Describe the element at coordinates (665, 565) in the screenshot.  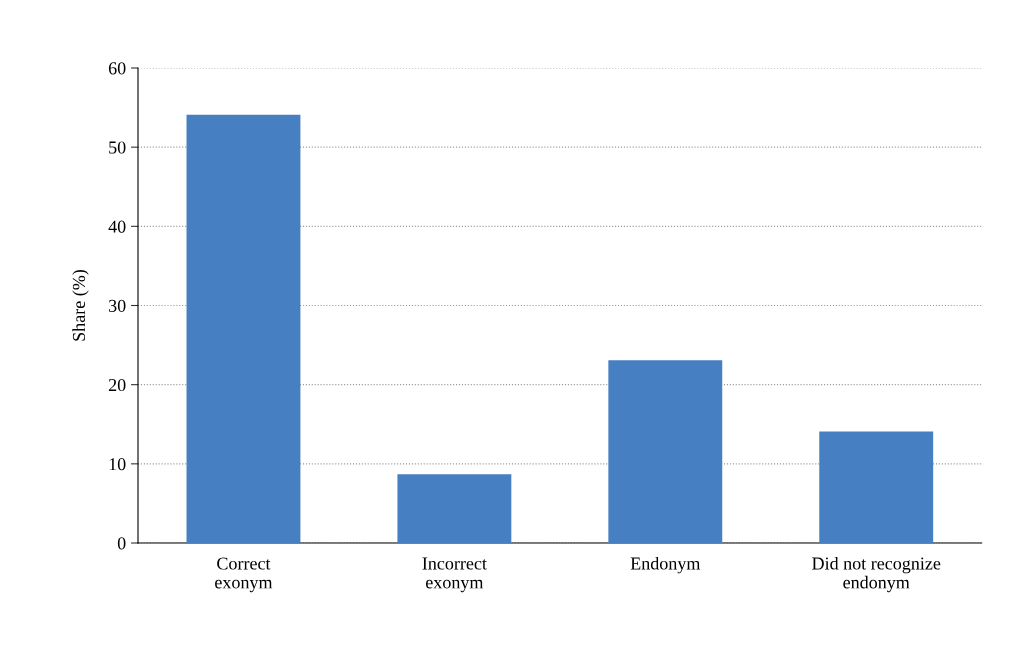
I see `x-tick-label: Endonym` at that location.